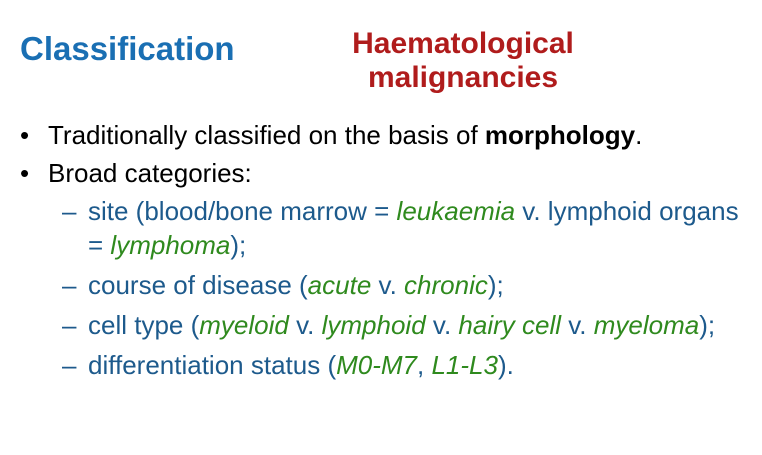 This screenshot has height=455, width=762. I want to click on subtitle-line-1: Haematological, so click(463, 43).